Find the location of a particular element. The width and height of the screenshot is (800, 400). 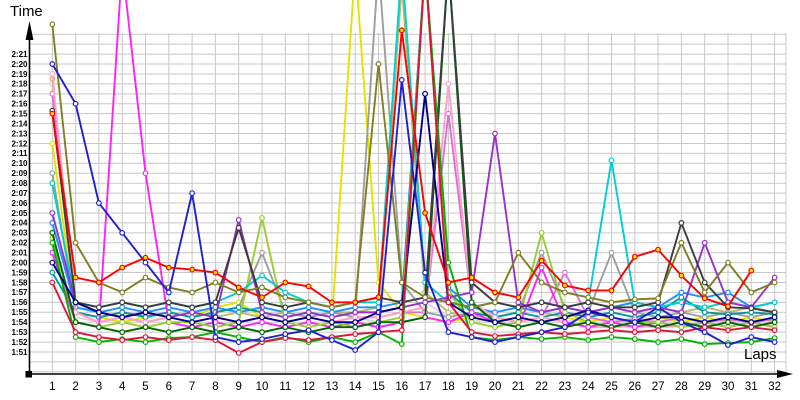

svg-text: 3 is located at coordinates (99, 387).